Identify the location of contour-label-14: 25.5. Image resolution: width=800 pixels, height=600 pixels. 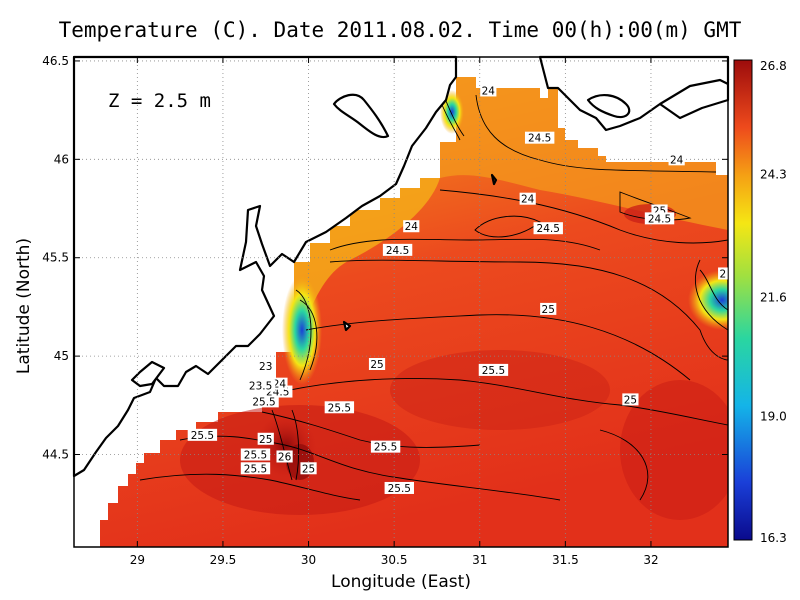
(202, 436).